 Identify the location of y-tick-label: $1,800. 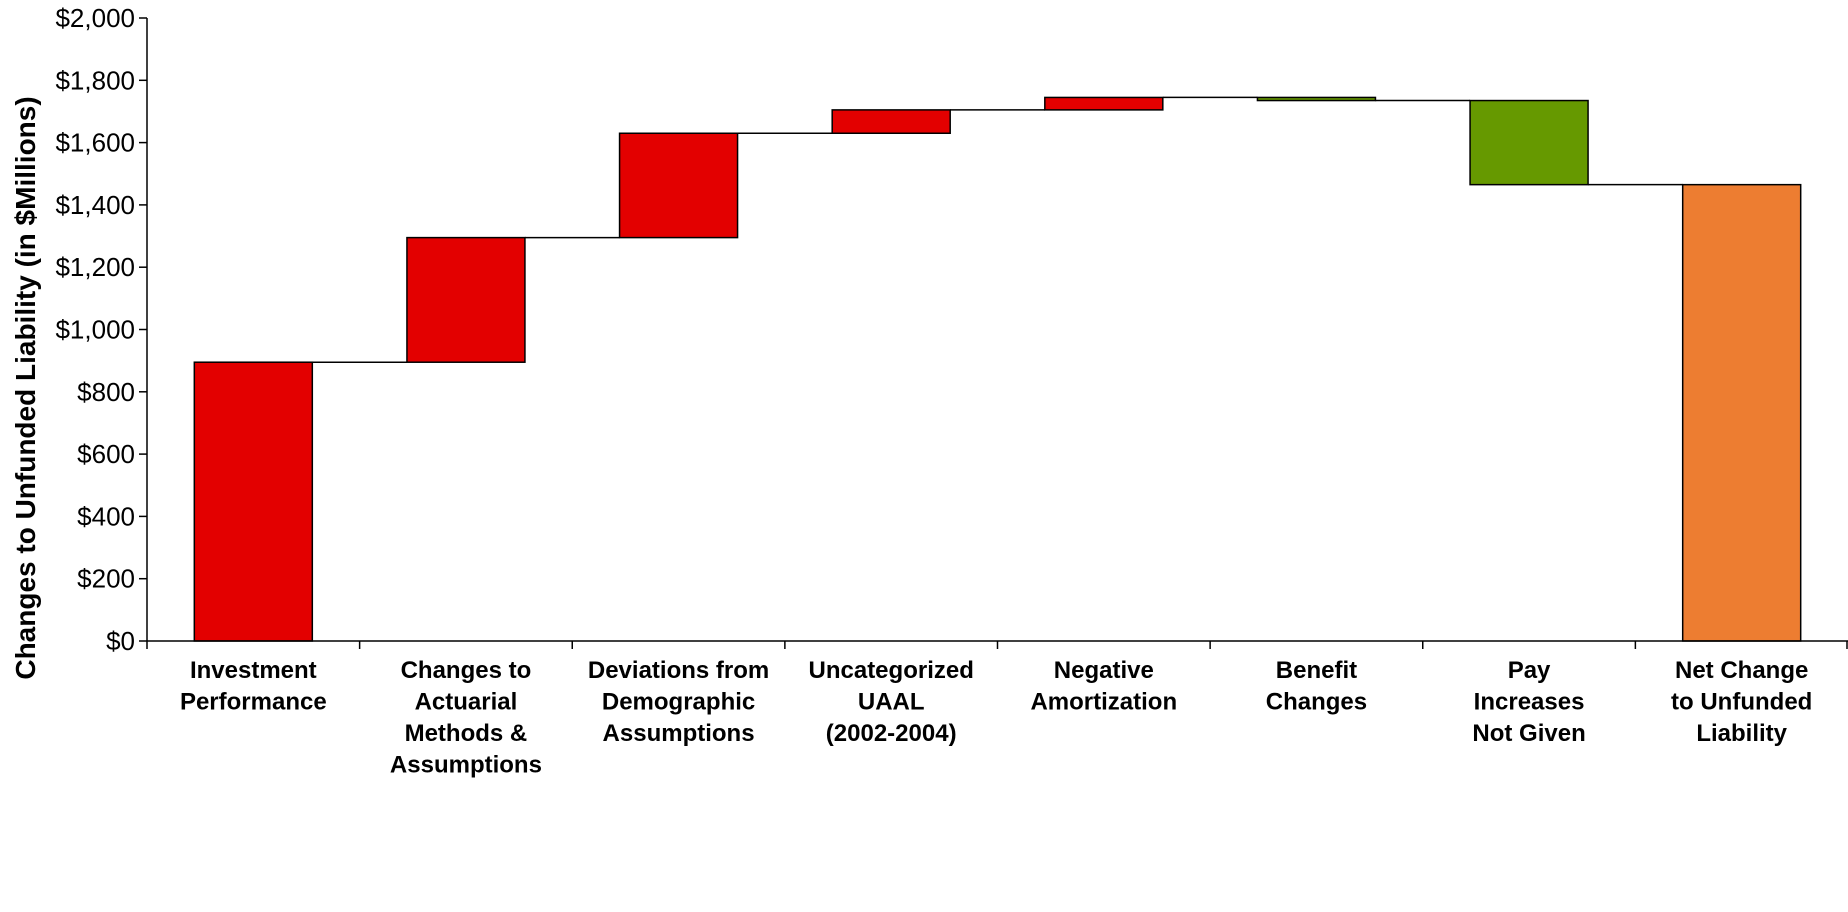
(95, 80).